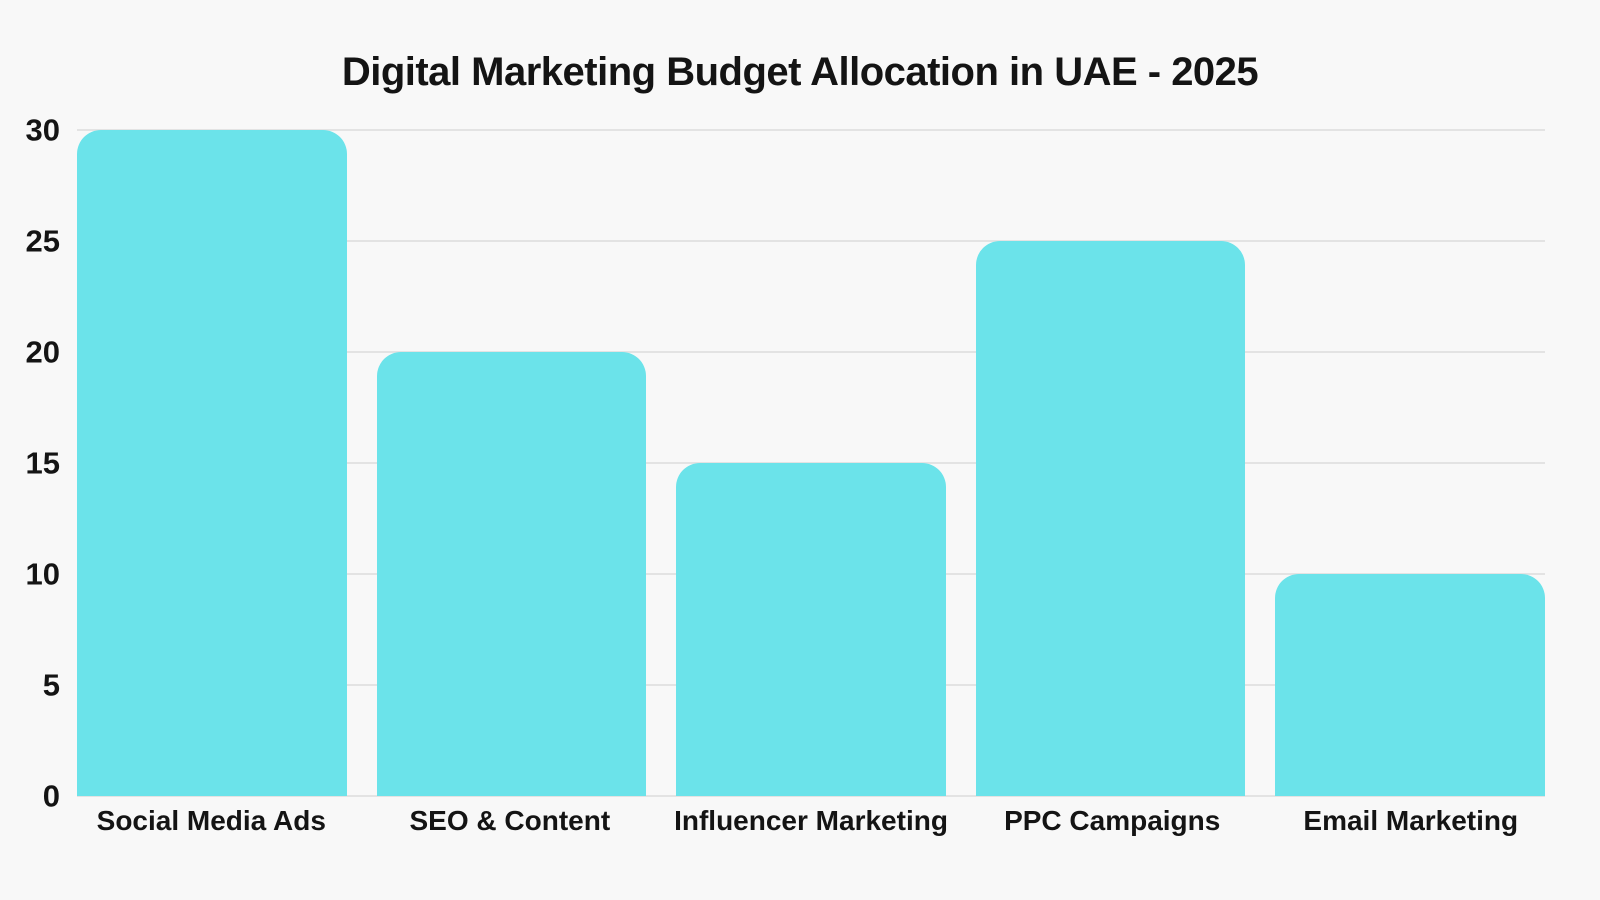  I want to click on bar-email-marketing, so click(1410, 685).